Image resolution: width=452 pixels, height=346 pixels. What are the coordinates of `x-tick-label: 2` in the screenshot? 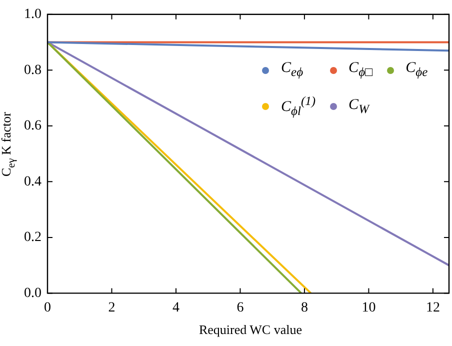 It's located at (112, 308).